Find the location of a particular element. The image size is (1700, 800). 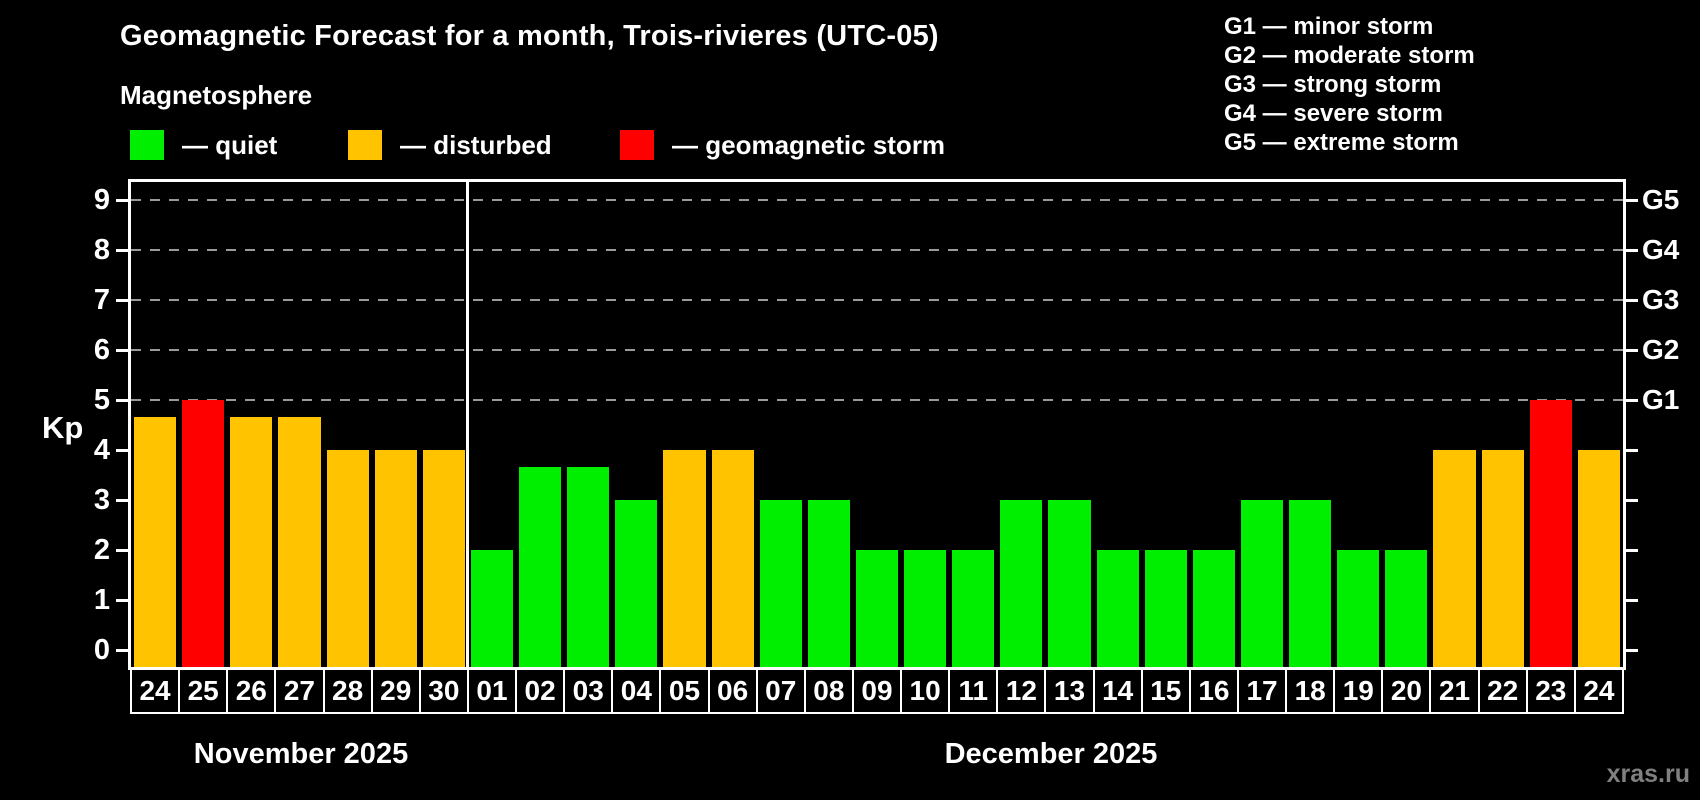

date-box-08: 08 is located at coordinates (828, 691).